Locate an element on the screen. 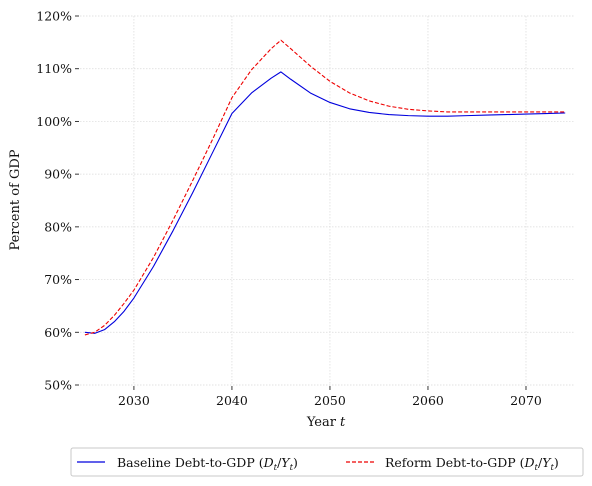  y-tick-label: 70% is located at coordinates (58, 279).